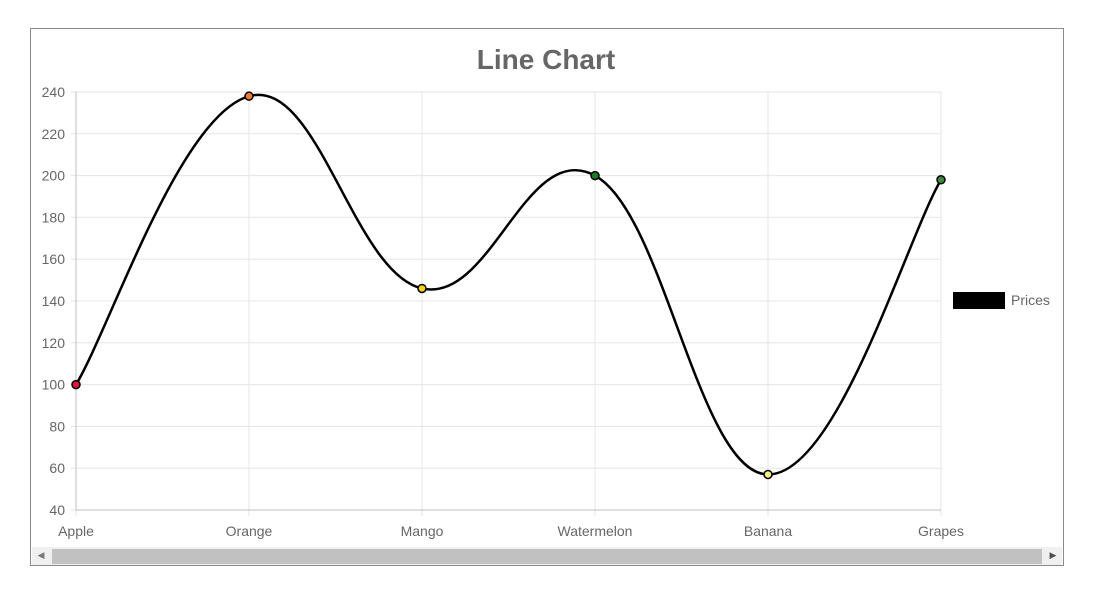 The image size is (1096, 606). What do you see at coordinates (54, 92) in the screenshot?
I see `y-tick-label: 240` at bounding box center [54, 92].